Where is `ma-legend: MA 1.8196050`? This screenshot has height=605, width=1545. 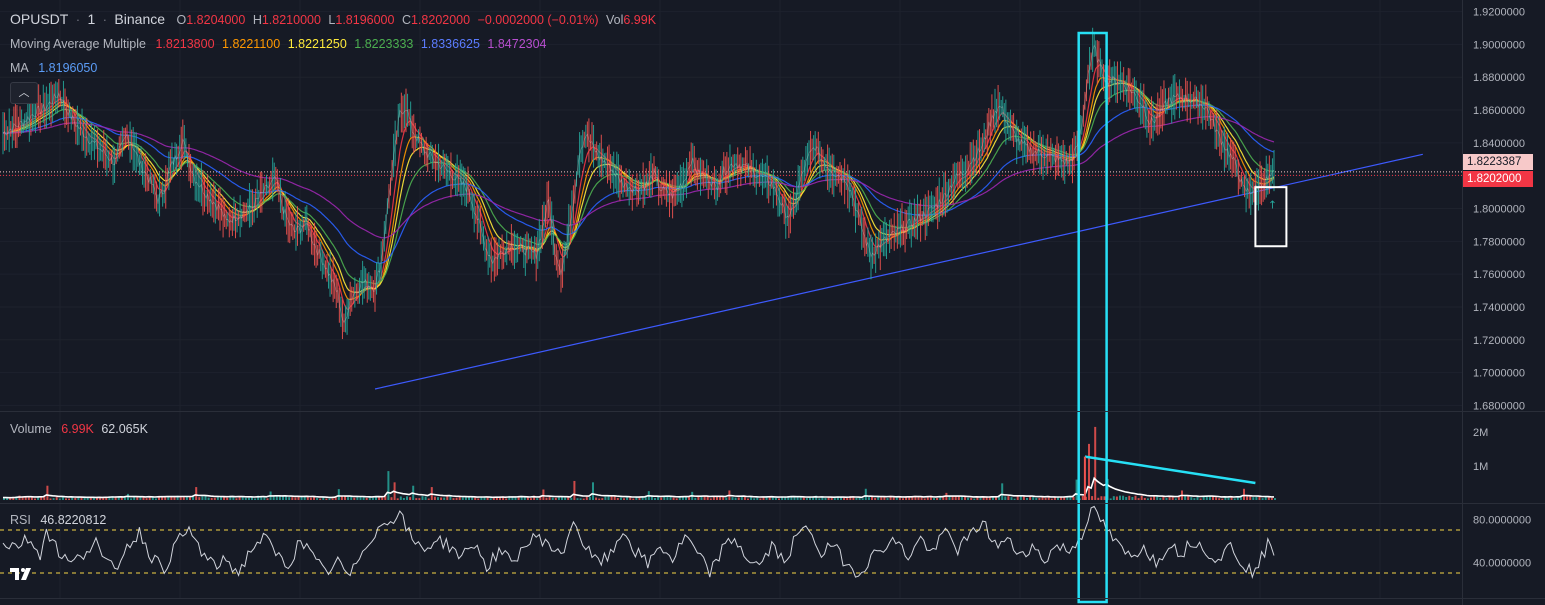
ma-legend: MA 1.8196050 is located at coordinates (55, 68).